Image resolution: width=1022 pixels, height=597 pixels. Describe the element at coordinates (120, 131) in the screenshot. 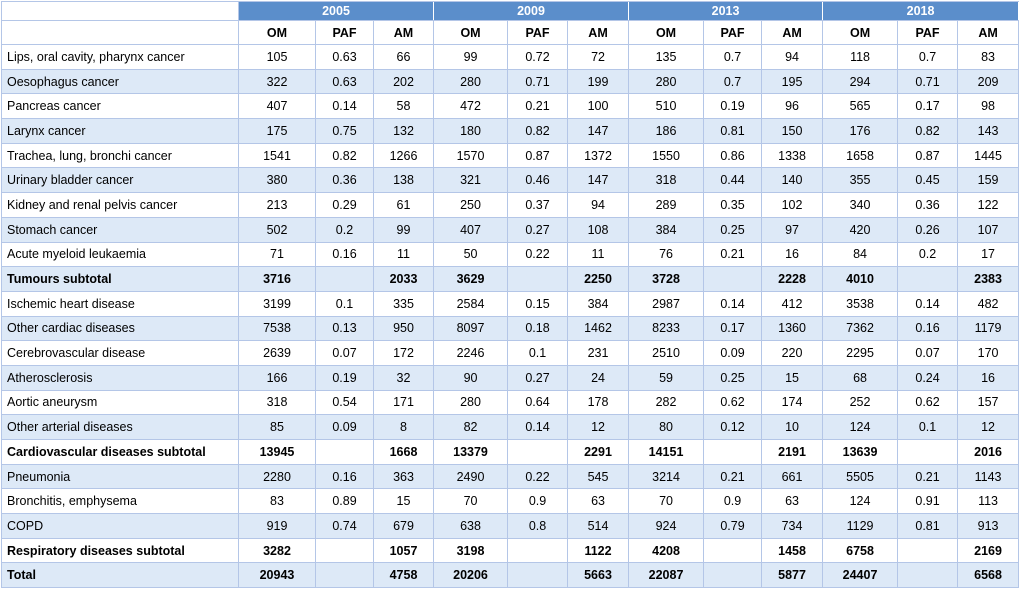

I see `row-label: Larynx cancer` at that location.